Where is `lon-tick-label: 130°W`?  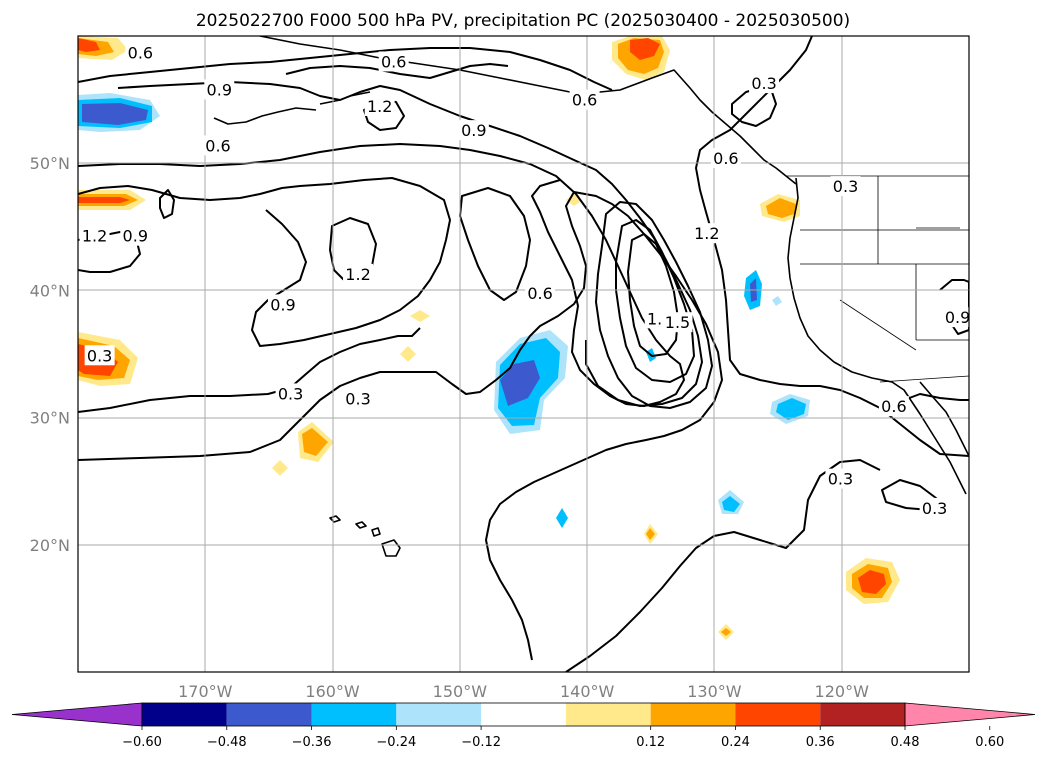
lon-tick-label: 130°W is located at coordinates (714, 691).